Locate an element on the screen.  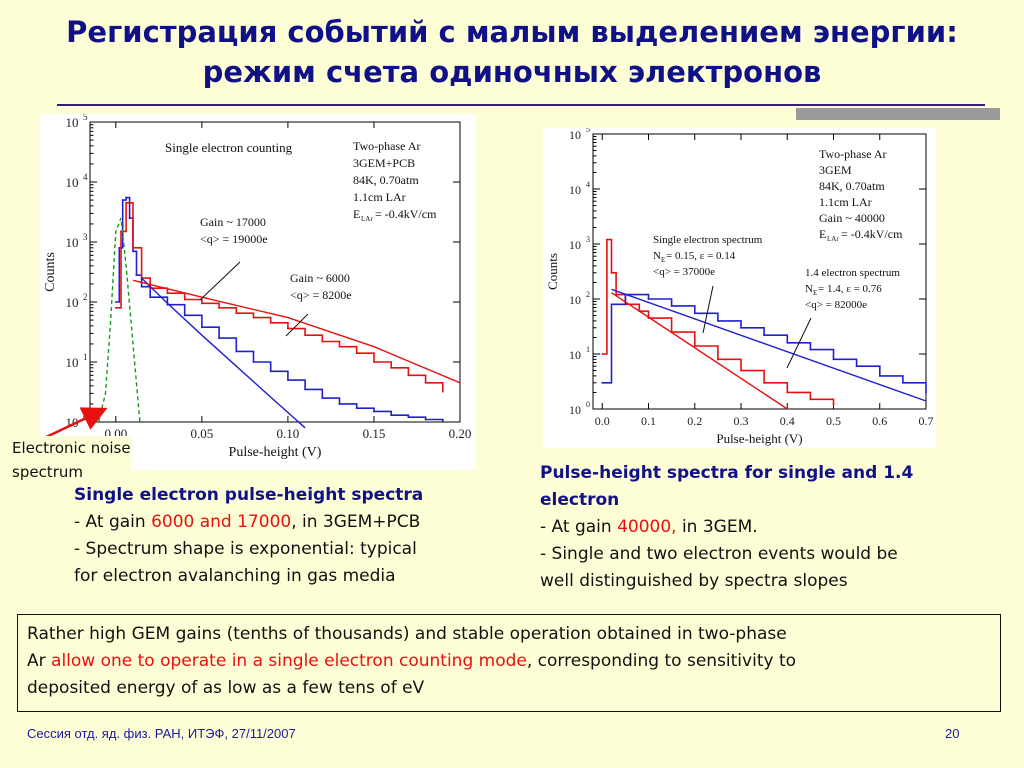
right-caption-line1-post: in 3GEM. is located at coordinates (717, 527).